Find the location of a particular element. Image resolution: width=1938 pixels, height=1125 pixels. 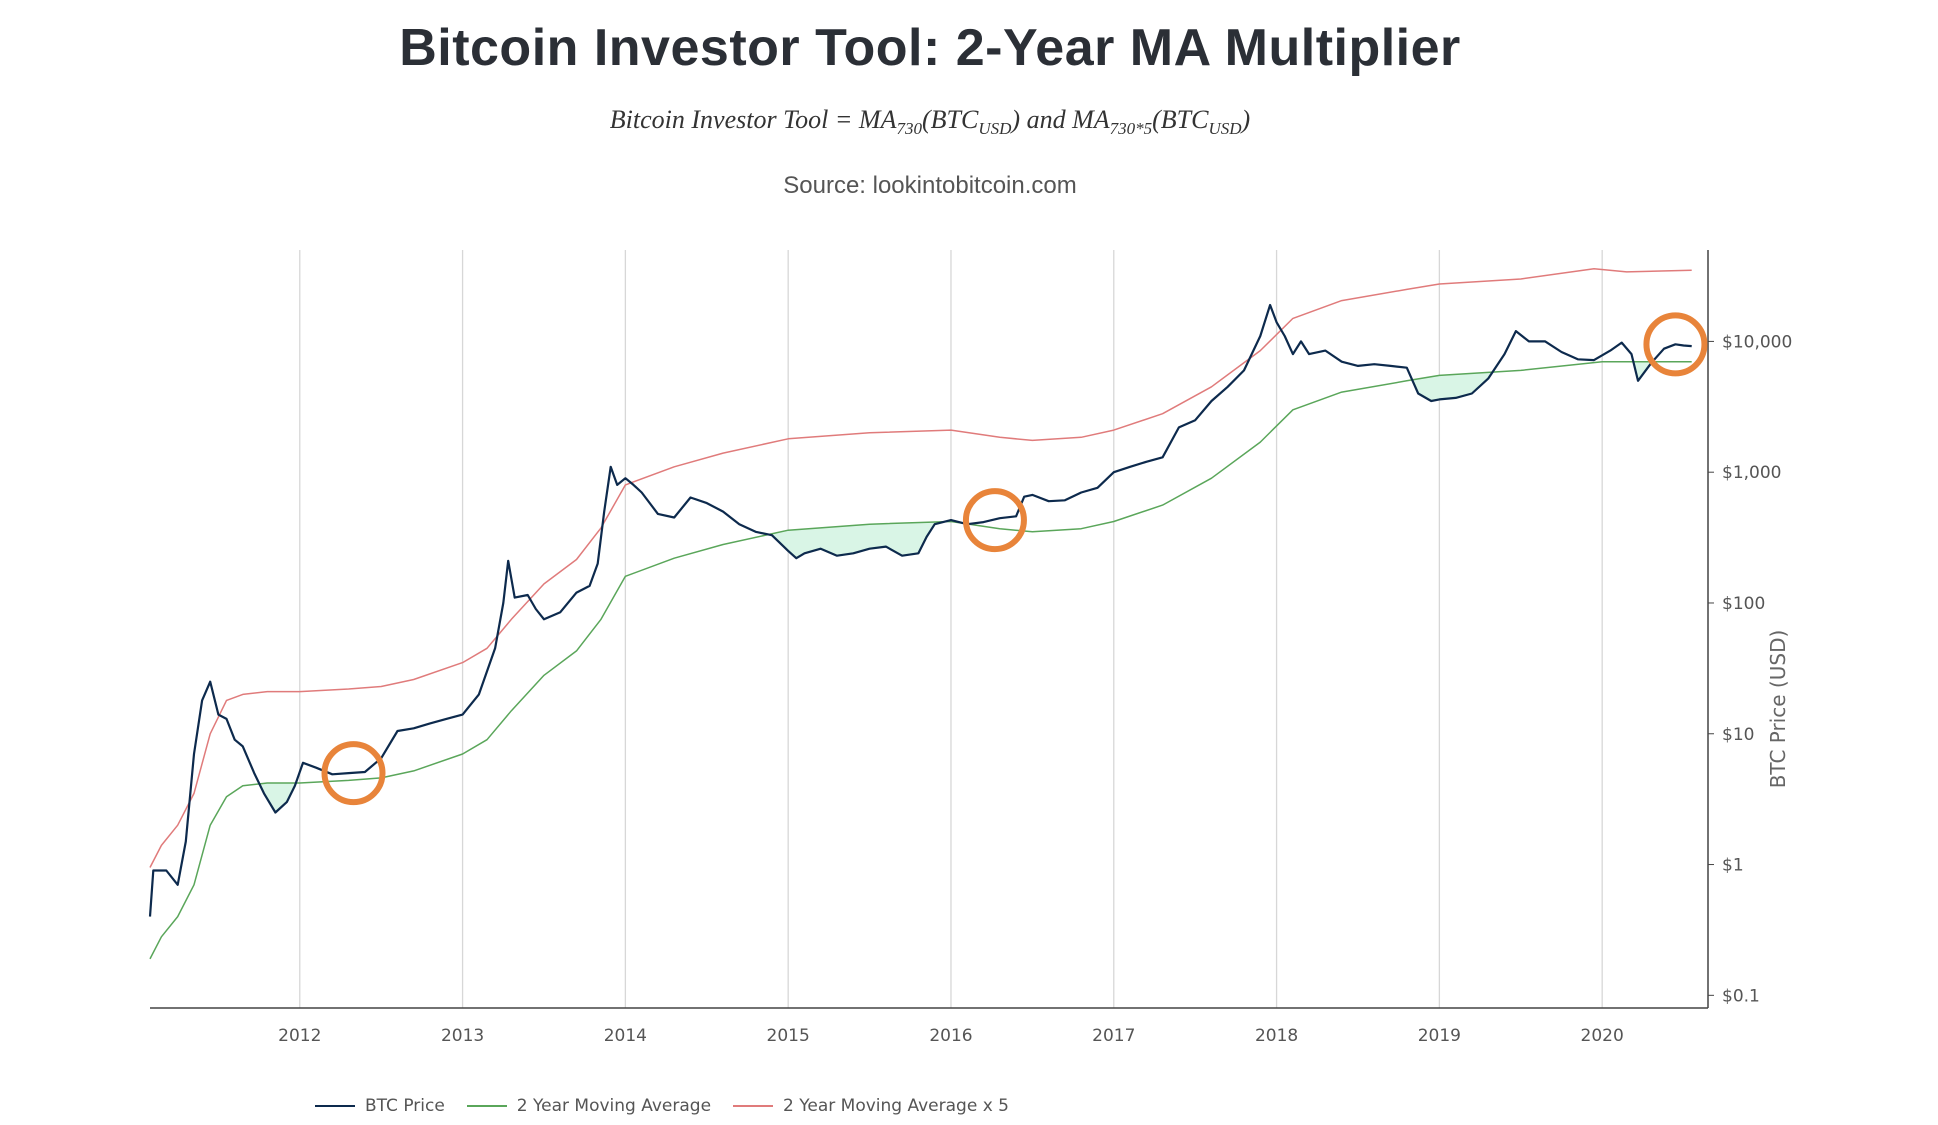

formula-arg2: BTC is located at coordinates (1184, 119).